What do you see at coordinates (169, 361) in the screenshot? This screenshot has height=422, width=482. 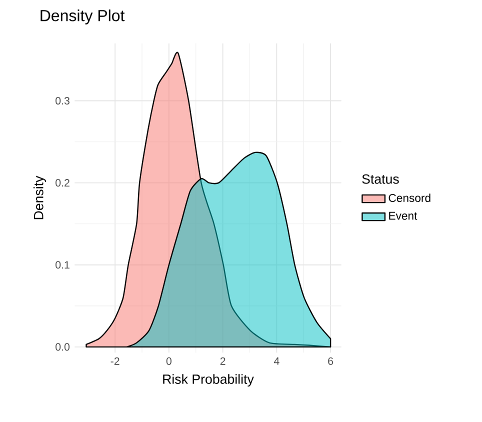 I see `x-tick-label: 0` at bounding box center [169, 361].